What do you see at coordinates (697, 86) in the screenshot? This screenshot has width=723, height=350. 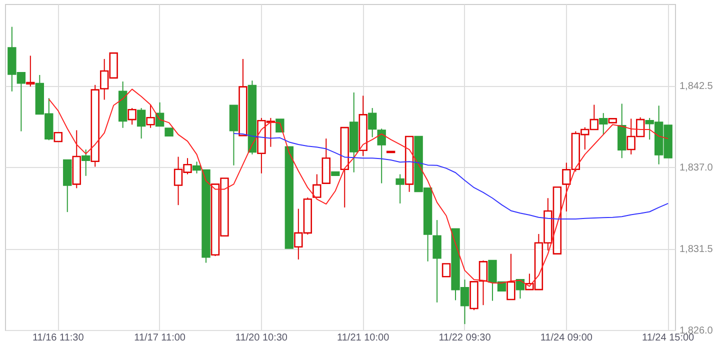 I see `y-tick-label: 1,842.5` at bounding box center [697, 86].